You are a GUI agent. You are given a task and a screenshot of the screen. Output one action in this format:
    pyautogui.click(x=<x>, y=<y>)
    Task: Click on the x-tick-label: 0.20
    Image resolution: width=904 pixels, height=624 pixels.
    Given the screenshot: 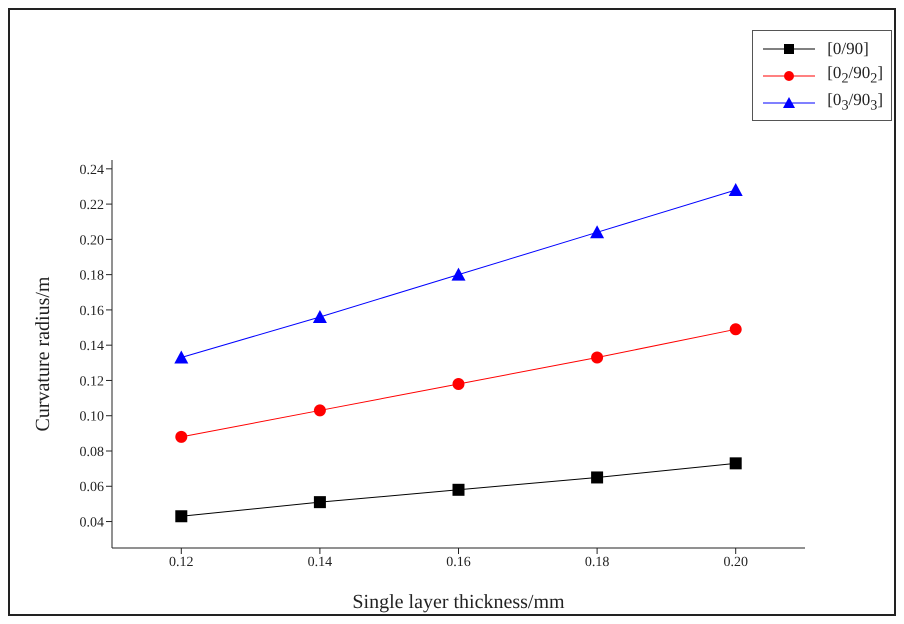 What is the action you would take?
    pyautogui.click(x=735, y=562)
    